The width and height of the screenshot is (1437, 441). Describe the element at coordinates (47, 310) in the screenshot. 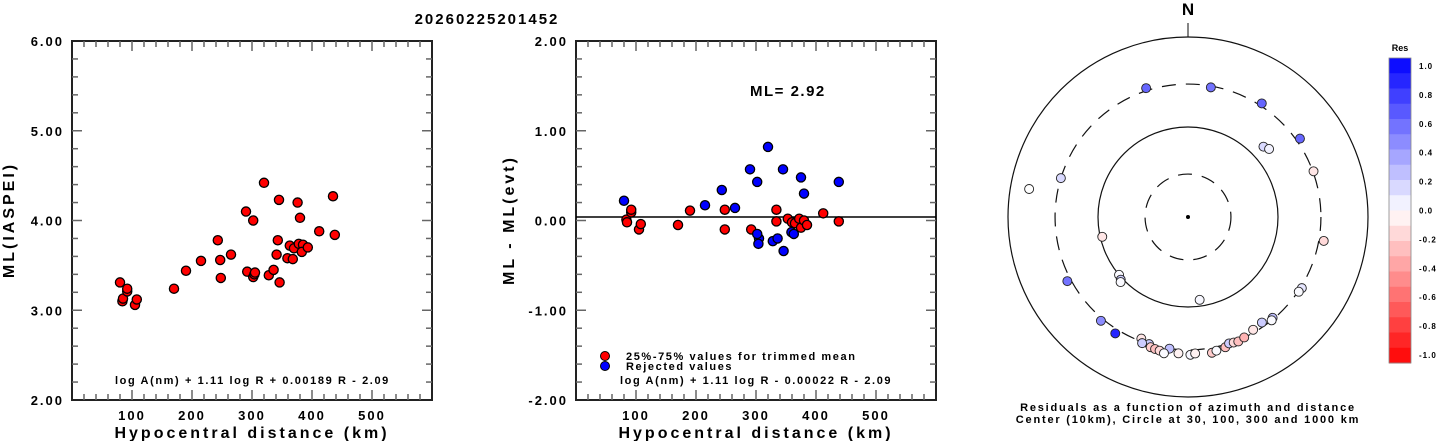

I see `y-tick-label: 3.00` at that location.